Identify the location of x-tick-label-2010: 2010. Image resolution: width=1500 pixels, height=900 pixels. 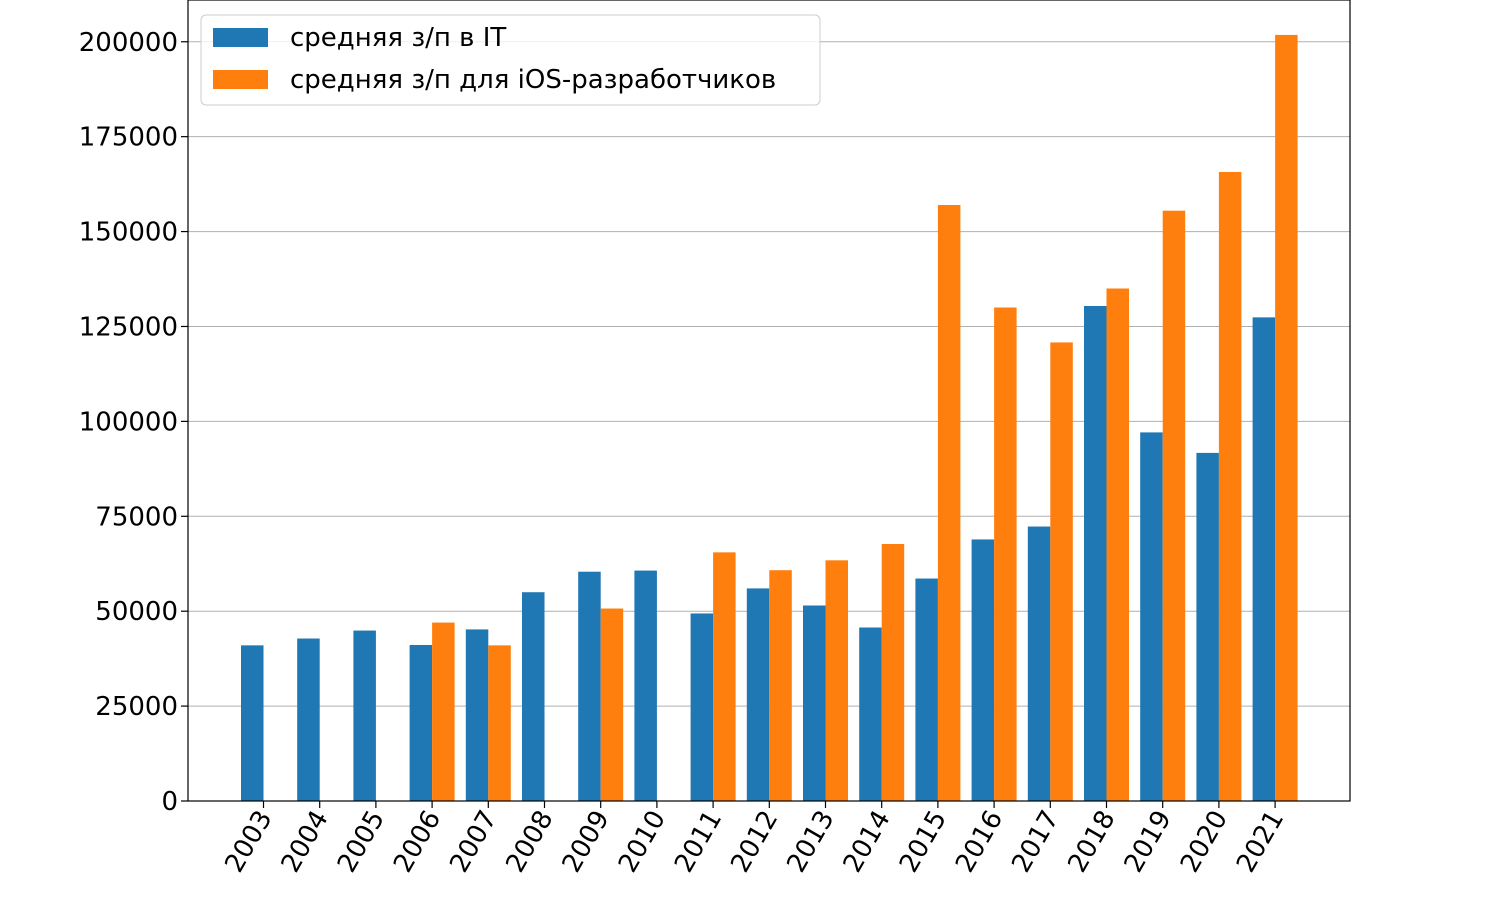
(642, 842).